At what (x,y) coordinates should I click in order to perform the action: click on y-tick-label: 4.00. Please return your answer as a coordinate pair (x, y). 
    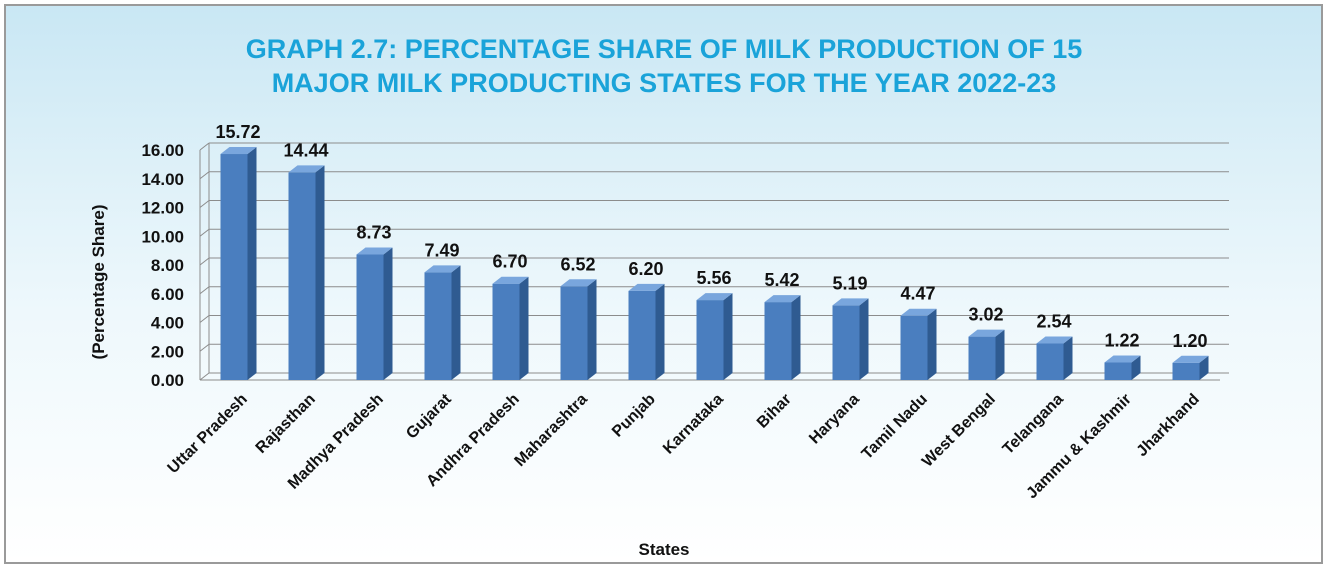
    Looking at the image, I should click on (167, 323).